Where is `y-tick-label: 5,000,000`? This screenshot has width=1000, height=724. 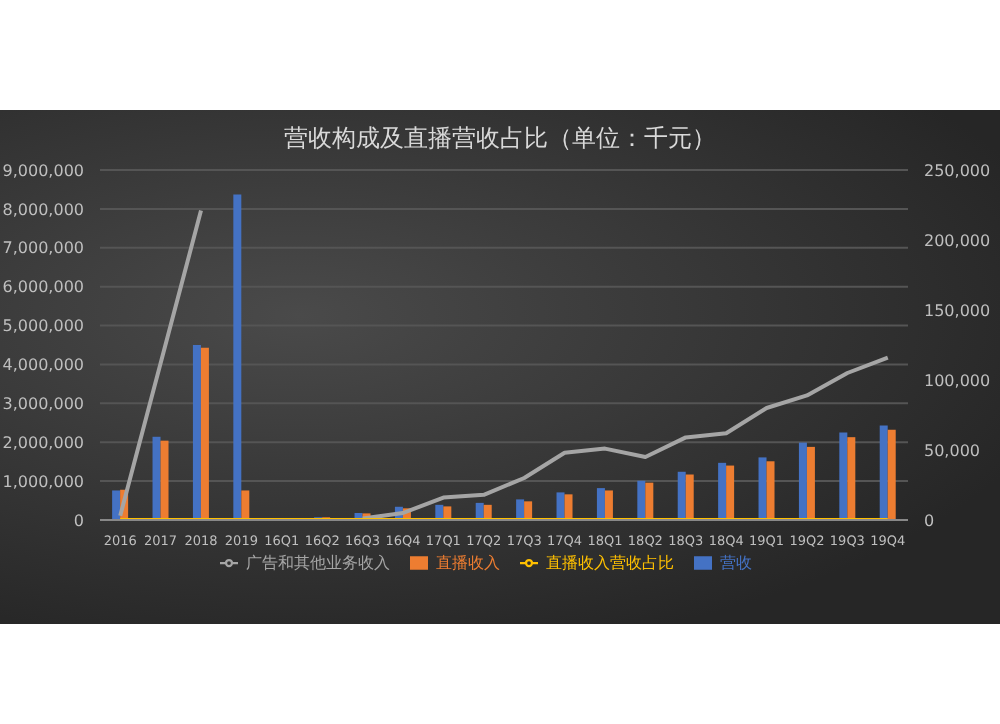
y-tick-label: 5,000,000 is located at coordinates (43, 326).